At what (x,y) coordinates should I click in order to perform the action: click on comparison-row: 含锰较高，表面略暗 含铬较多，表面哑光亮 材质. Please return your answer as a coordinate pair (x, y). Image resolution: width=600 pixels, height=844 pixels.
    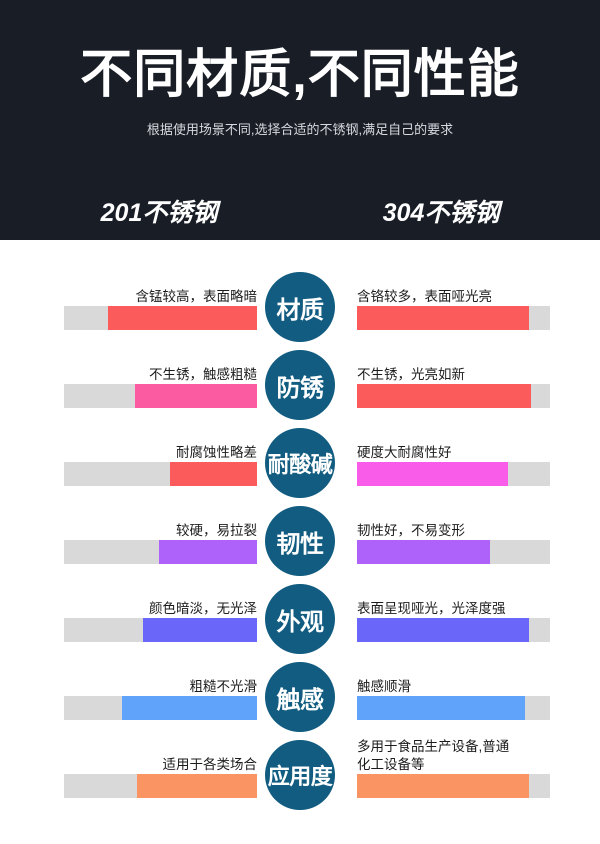
    Looking at the image, I should click on (300, 298).